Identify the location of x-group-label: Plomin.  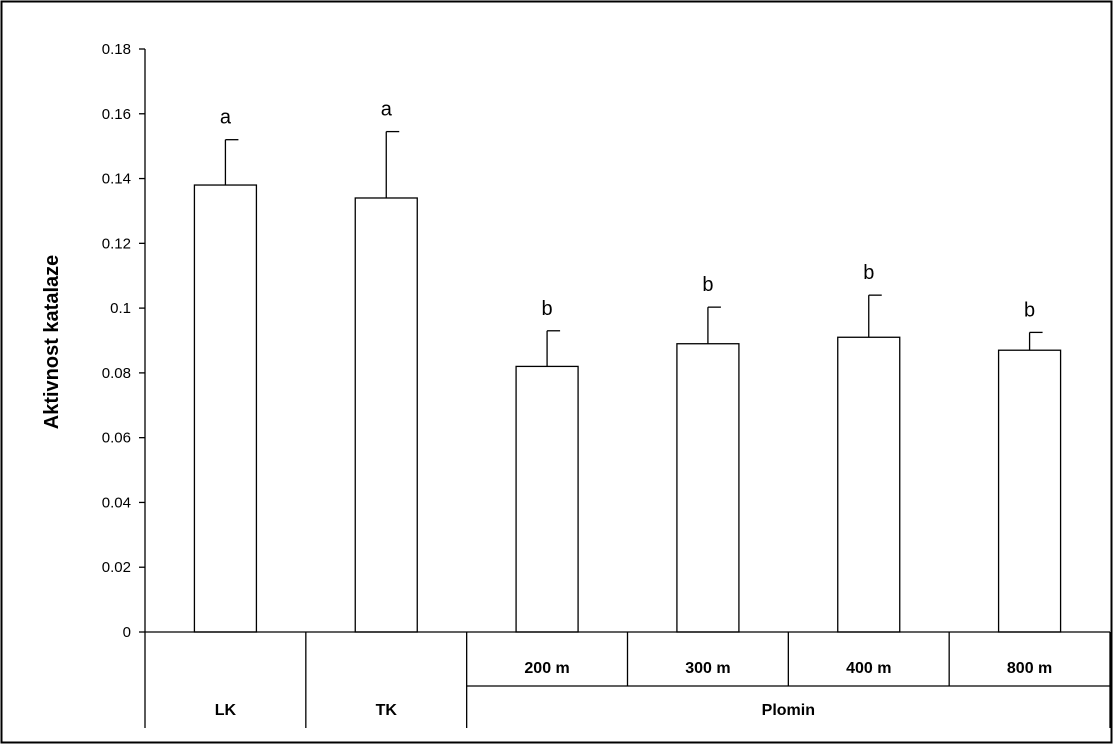
(788, 710).